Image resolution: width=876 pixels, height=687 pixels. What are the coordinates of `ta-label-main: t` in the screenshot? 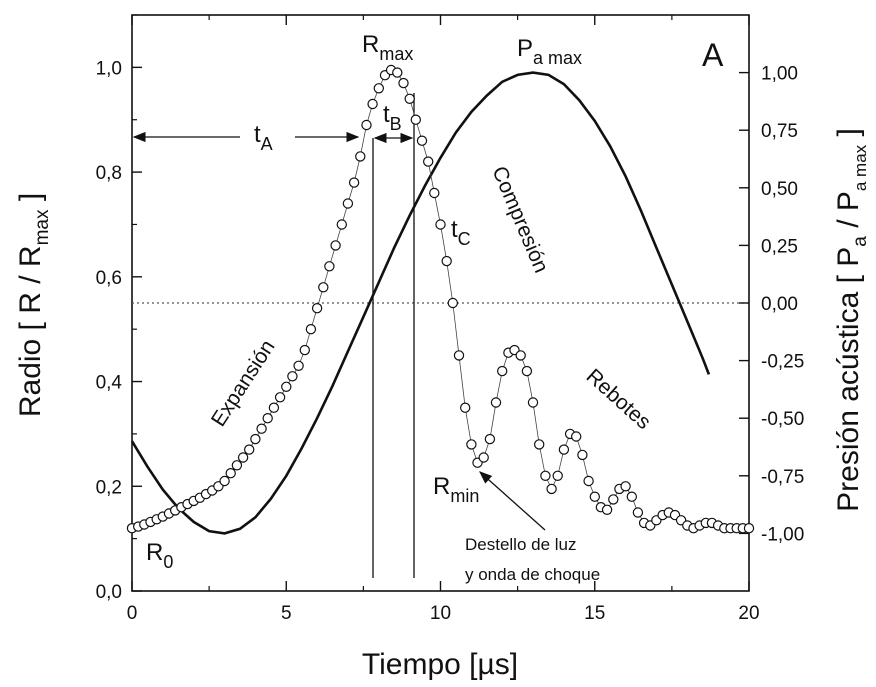 It's located at (257, 134).